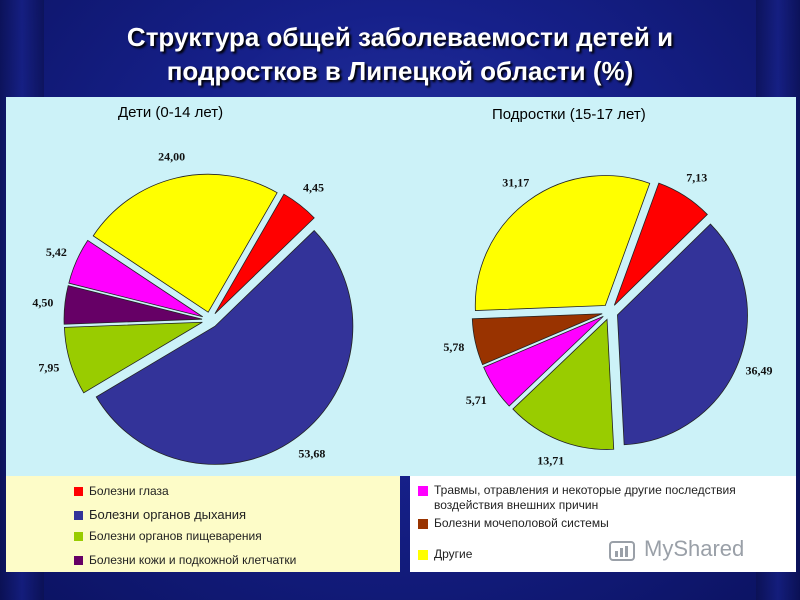  What do you see at coordinates (56, 252) in the screenshot?
I see `slice-value-label: 5,42` at bounding box center [56, 252].